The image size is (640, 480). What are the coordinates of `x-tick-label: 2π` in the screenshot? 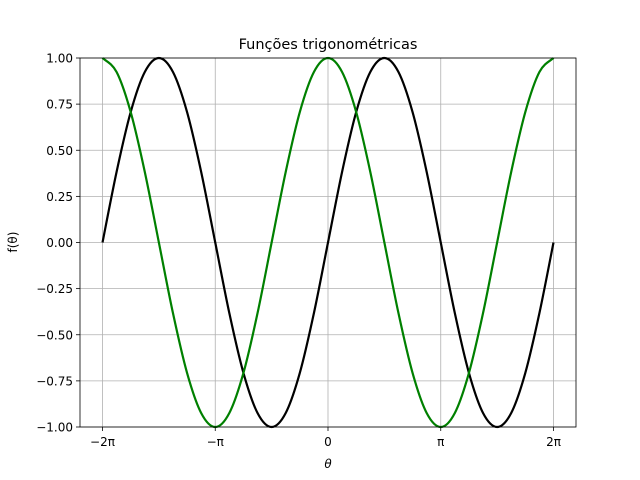 It's located at (553, 442).